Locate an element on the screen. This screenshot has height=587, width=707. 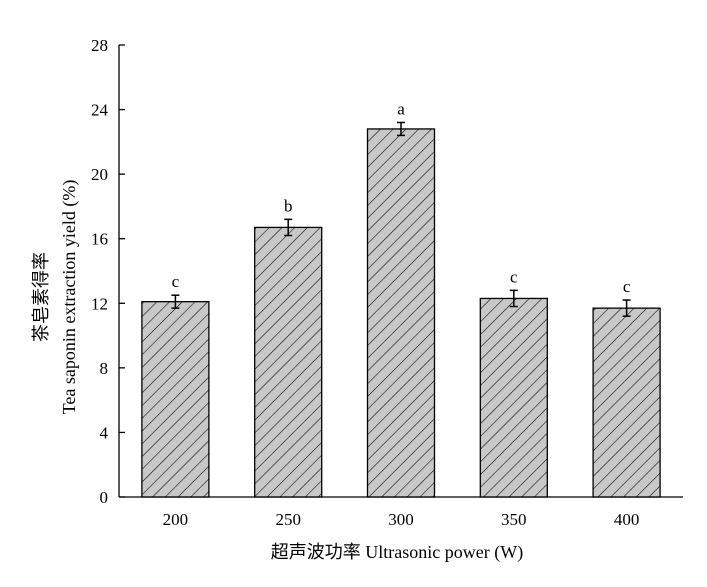
y-tick-label: 8 is located at coordinates (104, 368).